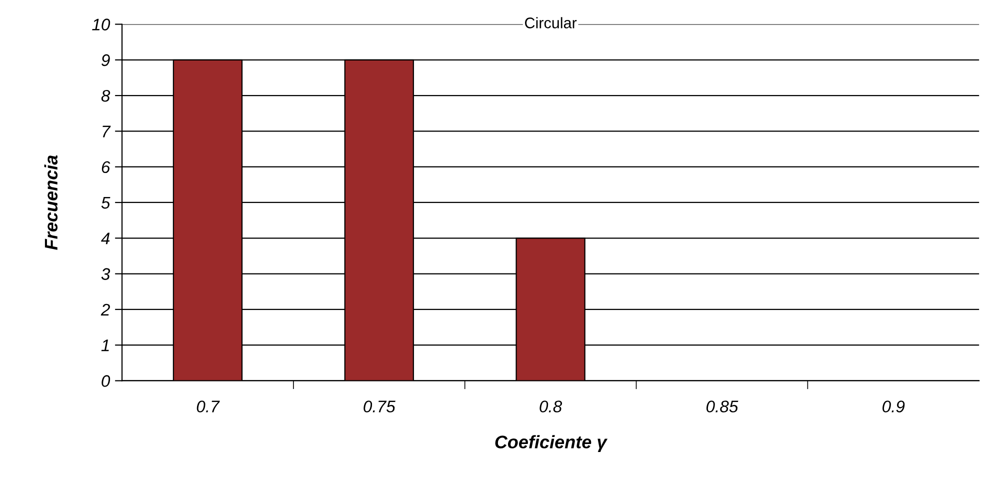 This screenshot has width=984, height=485. What do you see at coordinates (106, 60) in the screenshot?
I see `y-tick-label: 9` at bounding box center [106, 60].